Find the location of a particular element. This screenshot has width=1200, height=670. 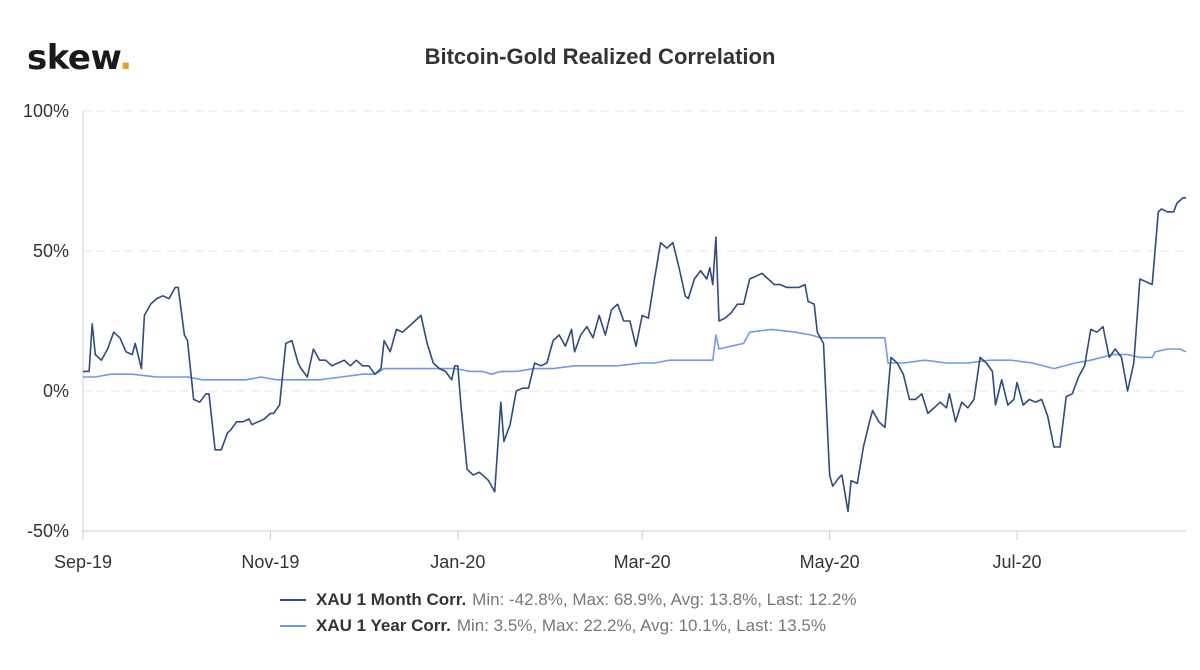

series-line-1-year is located at coordinates (635, 354).